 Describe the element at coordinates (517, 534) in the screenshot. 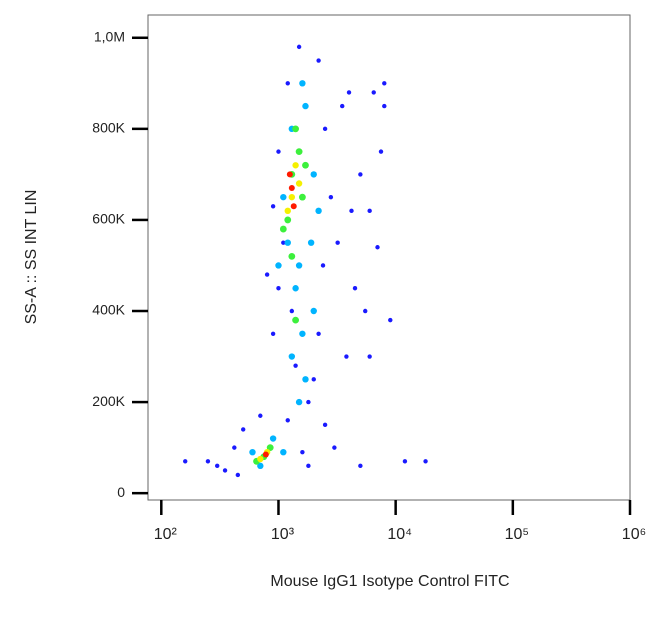

I see `x-tick-label: 10⁵` at that location.